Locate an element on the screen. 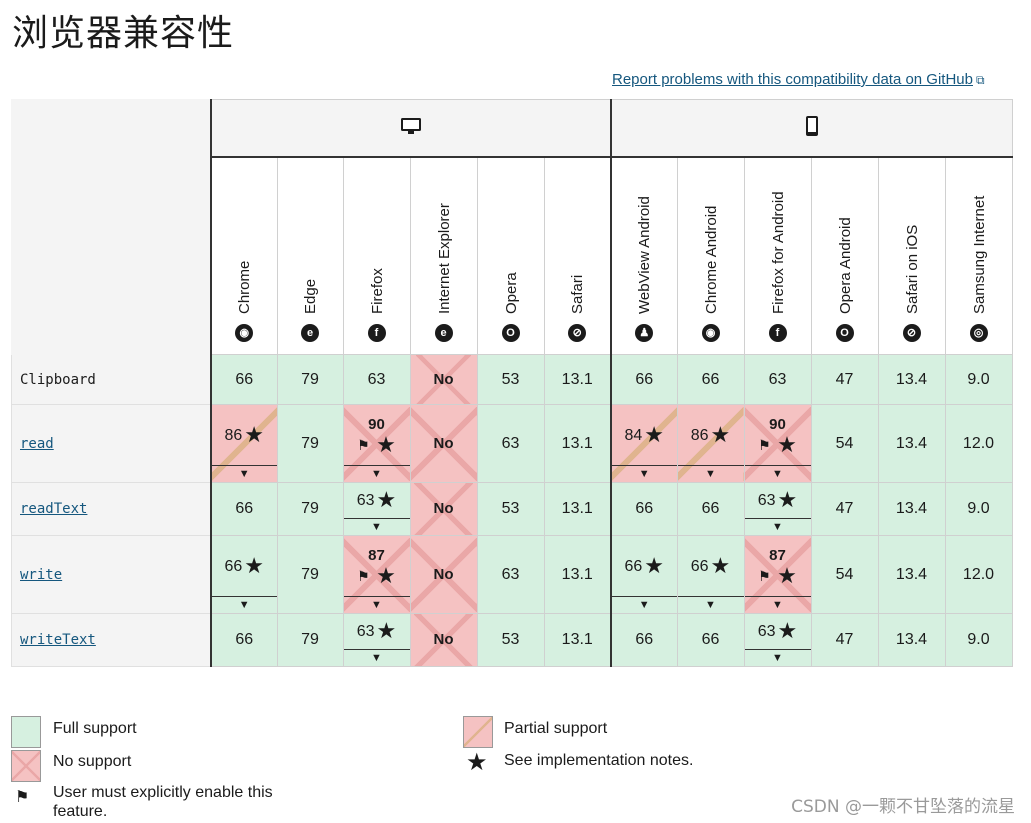 Image resolution: width=1031 pixels, height=823 pixels. version-label: 9.0 is located at coordinates (978, 508).